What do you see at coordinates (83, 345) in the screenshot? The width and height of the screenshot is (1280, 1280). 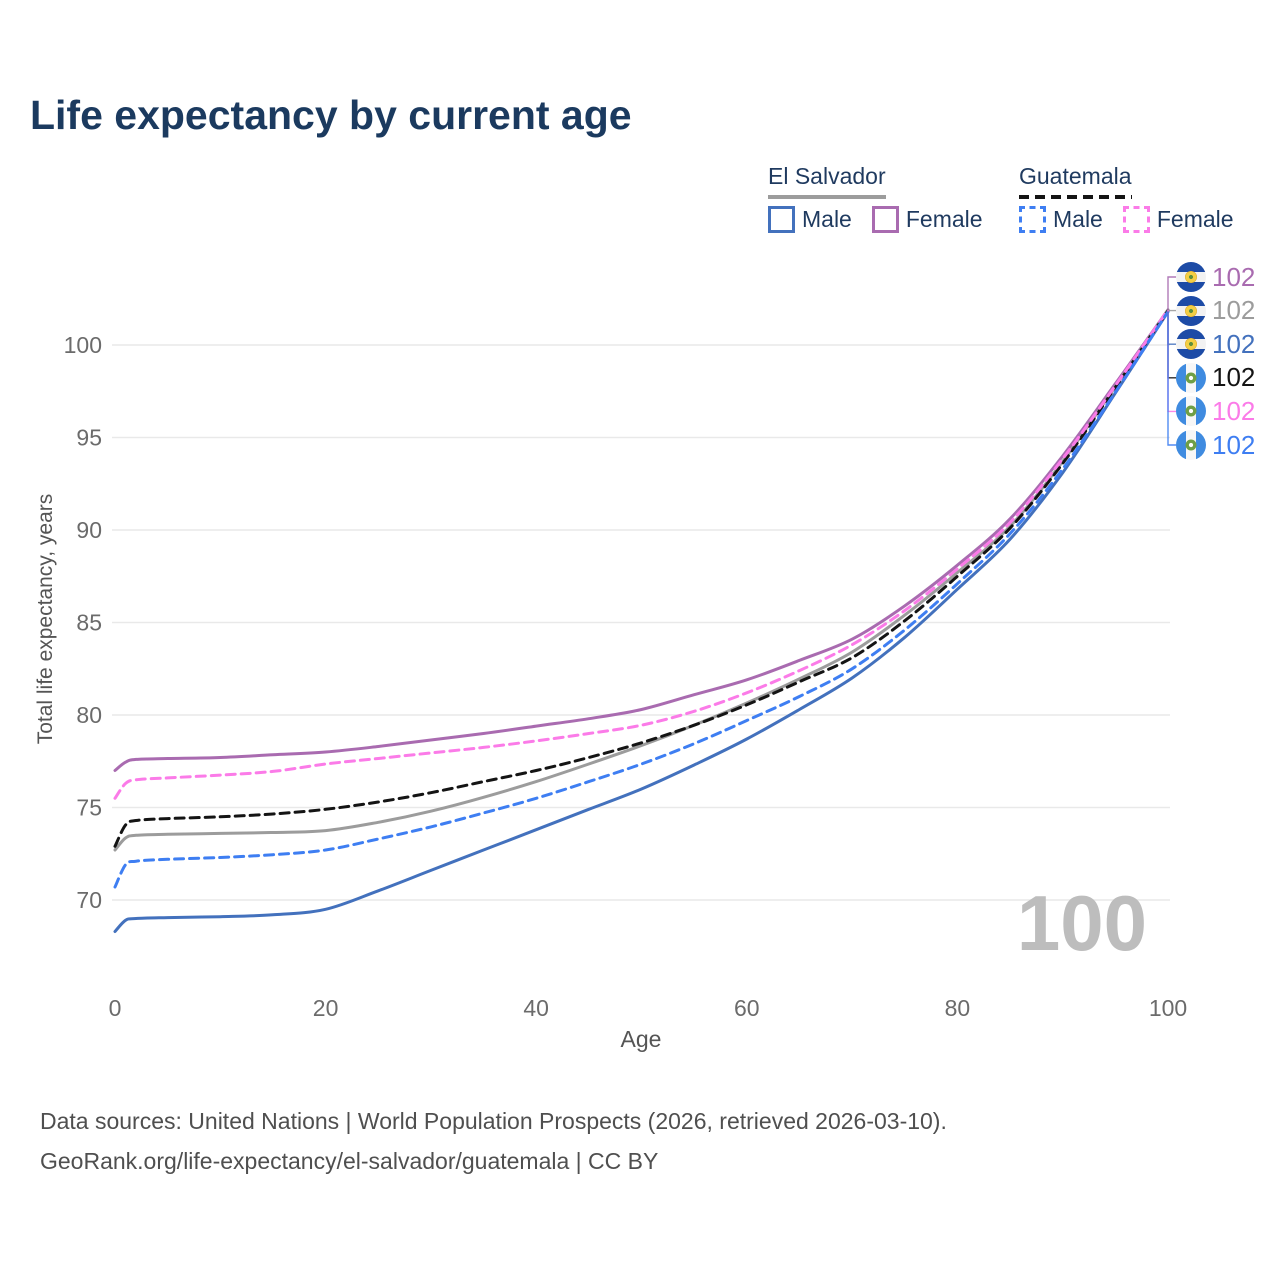 I see `y-tick-label: 100` at bounding box center [83, 345].